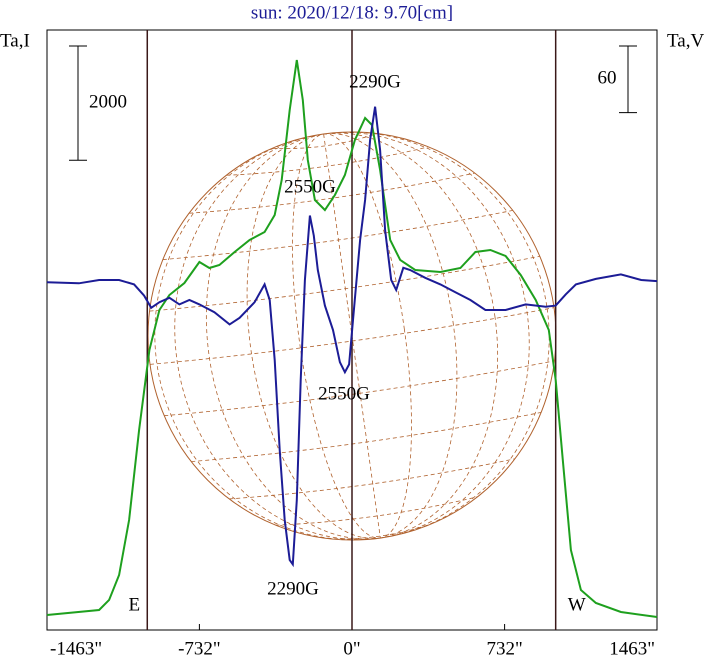 This screenshot has width=708, height=662. I want to click on x-tick-label: -1463", so click(76, 648).